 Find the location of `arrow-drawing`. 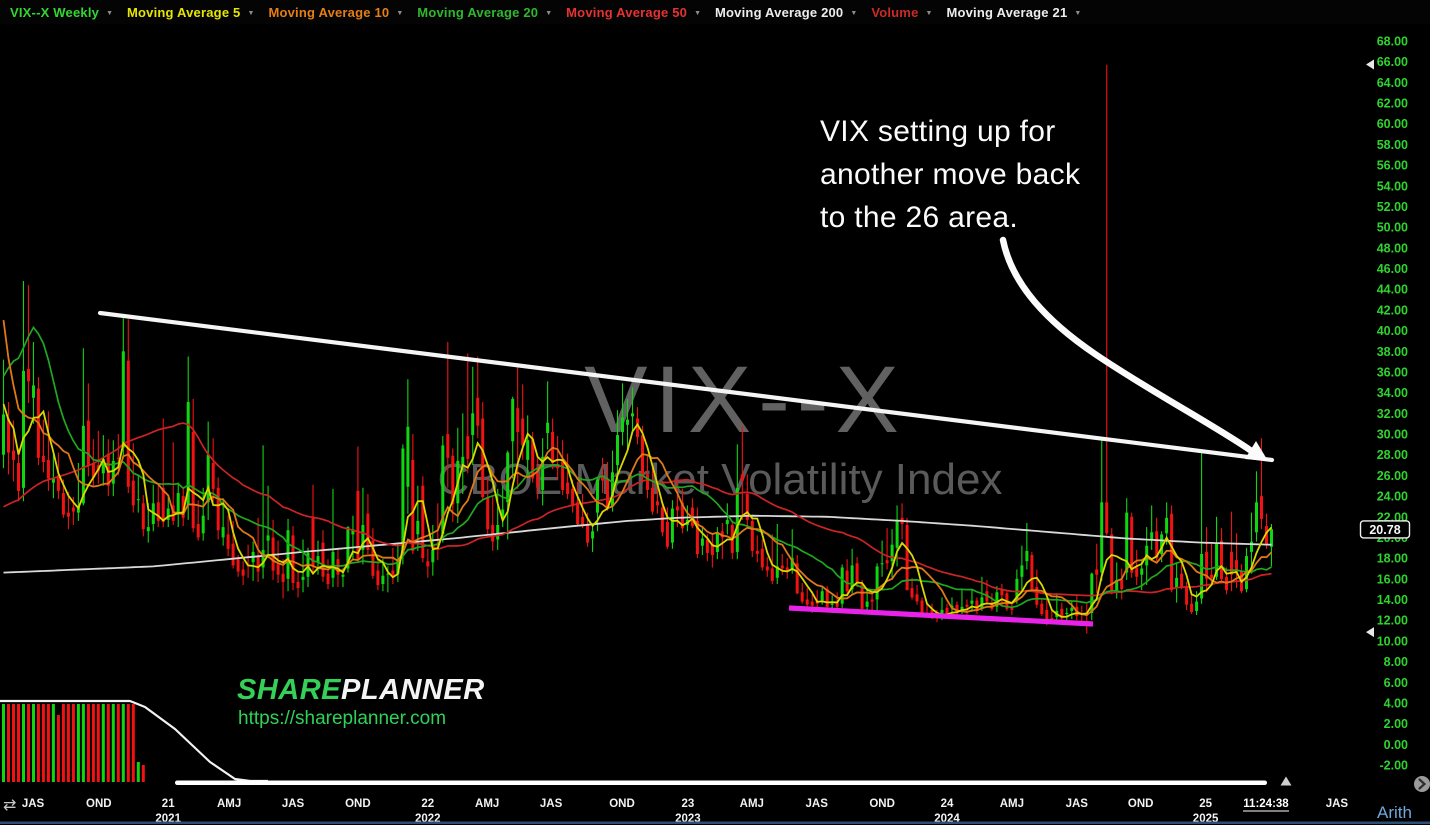

arrow-drawing is located at coordinates (1126, 345).